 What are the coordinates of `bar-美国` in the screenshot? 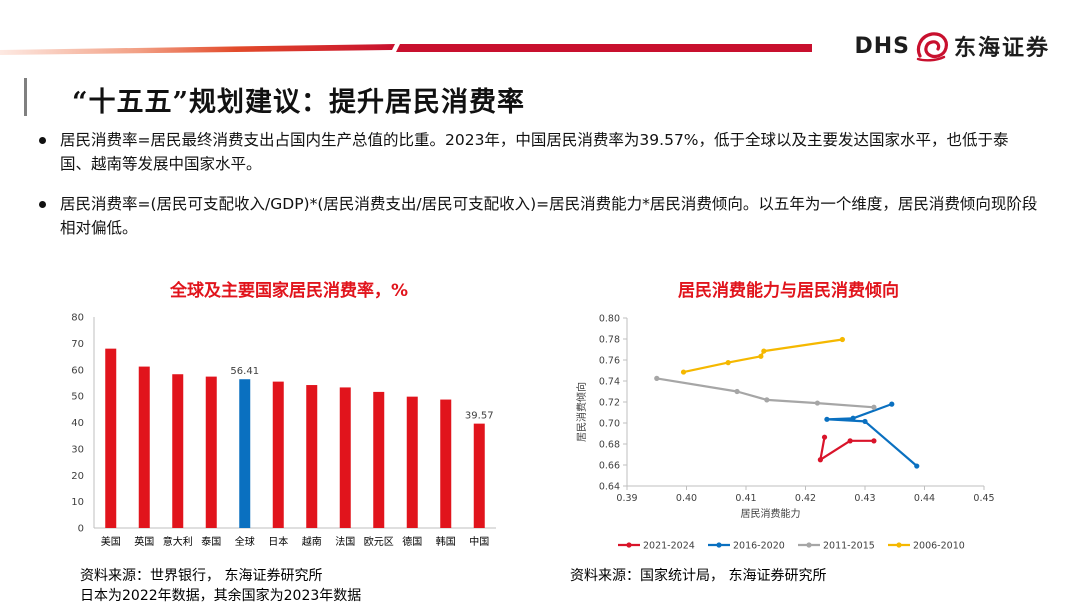 It's located at (111, 438).